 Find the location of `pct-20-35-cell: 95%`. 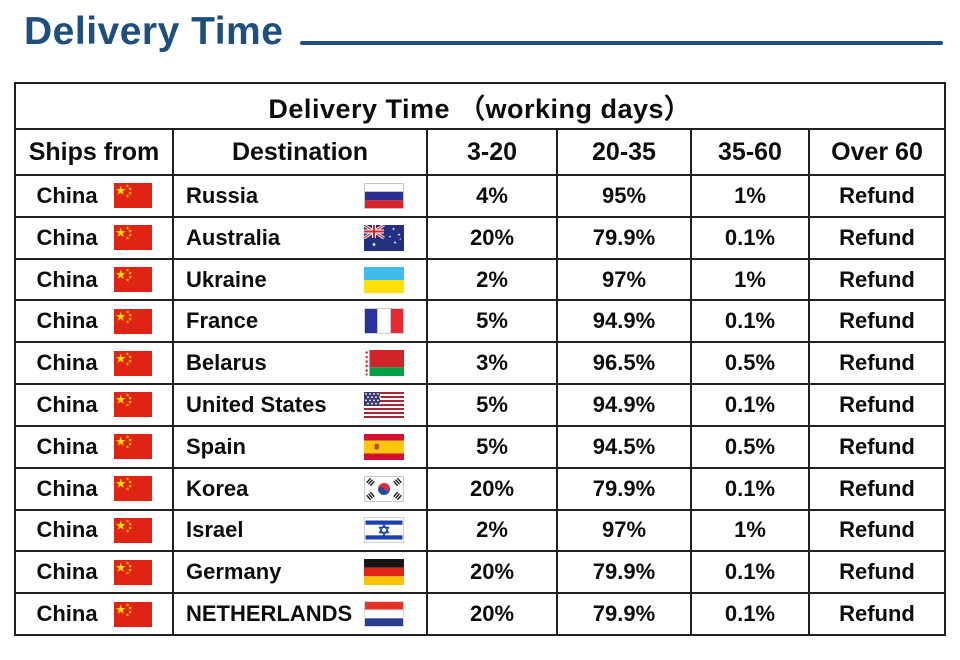

pct-20-35-cell: 95% is located at coordinates (624, 196).